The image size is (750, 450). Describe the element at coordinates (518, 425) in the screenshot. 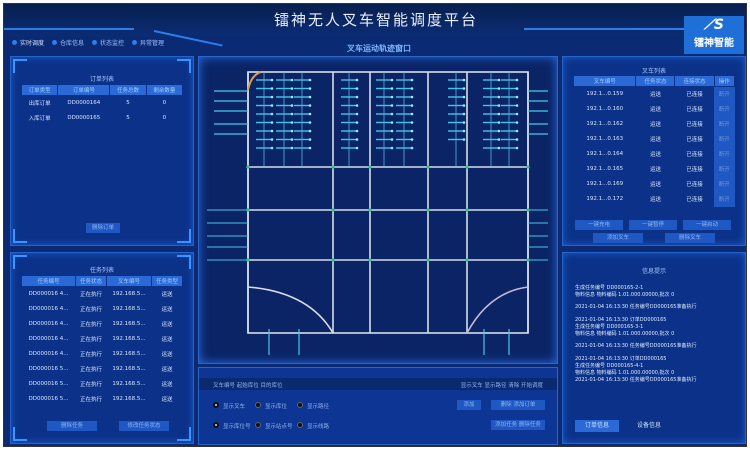

I see `add-task-button: 添加任务 删除任务` at that location.